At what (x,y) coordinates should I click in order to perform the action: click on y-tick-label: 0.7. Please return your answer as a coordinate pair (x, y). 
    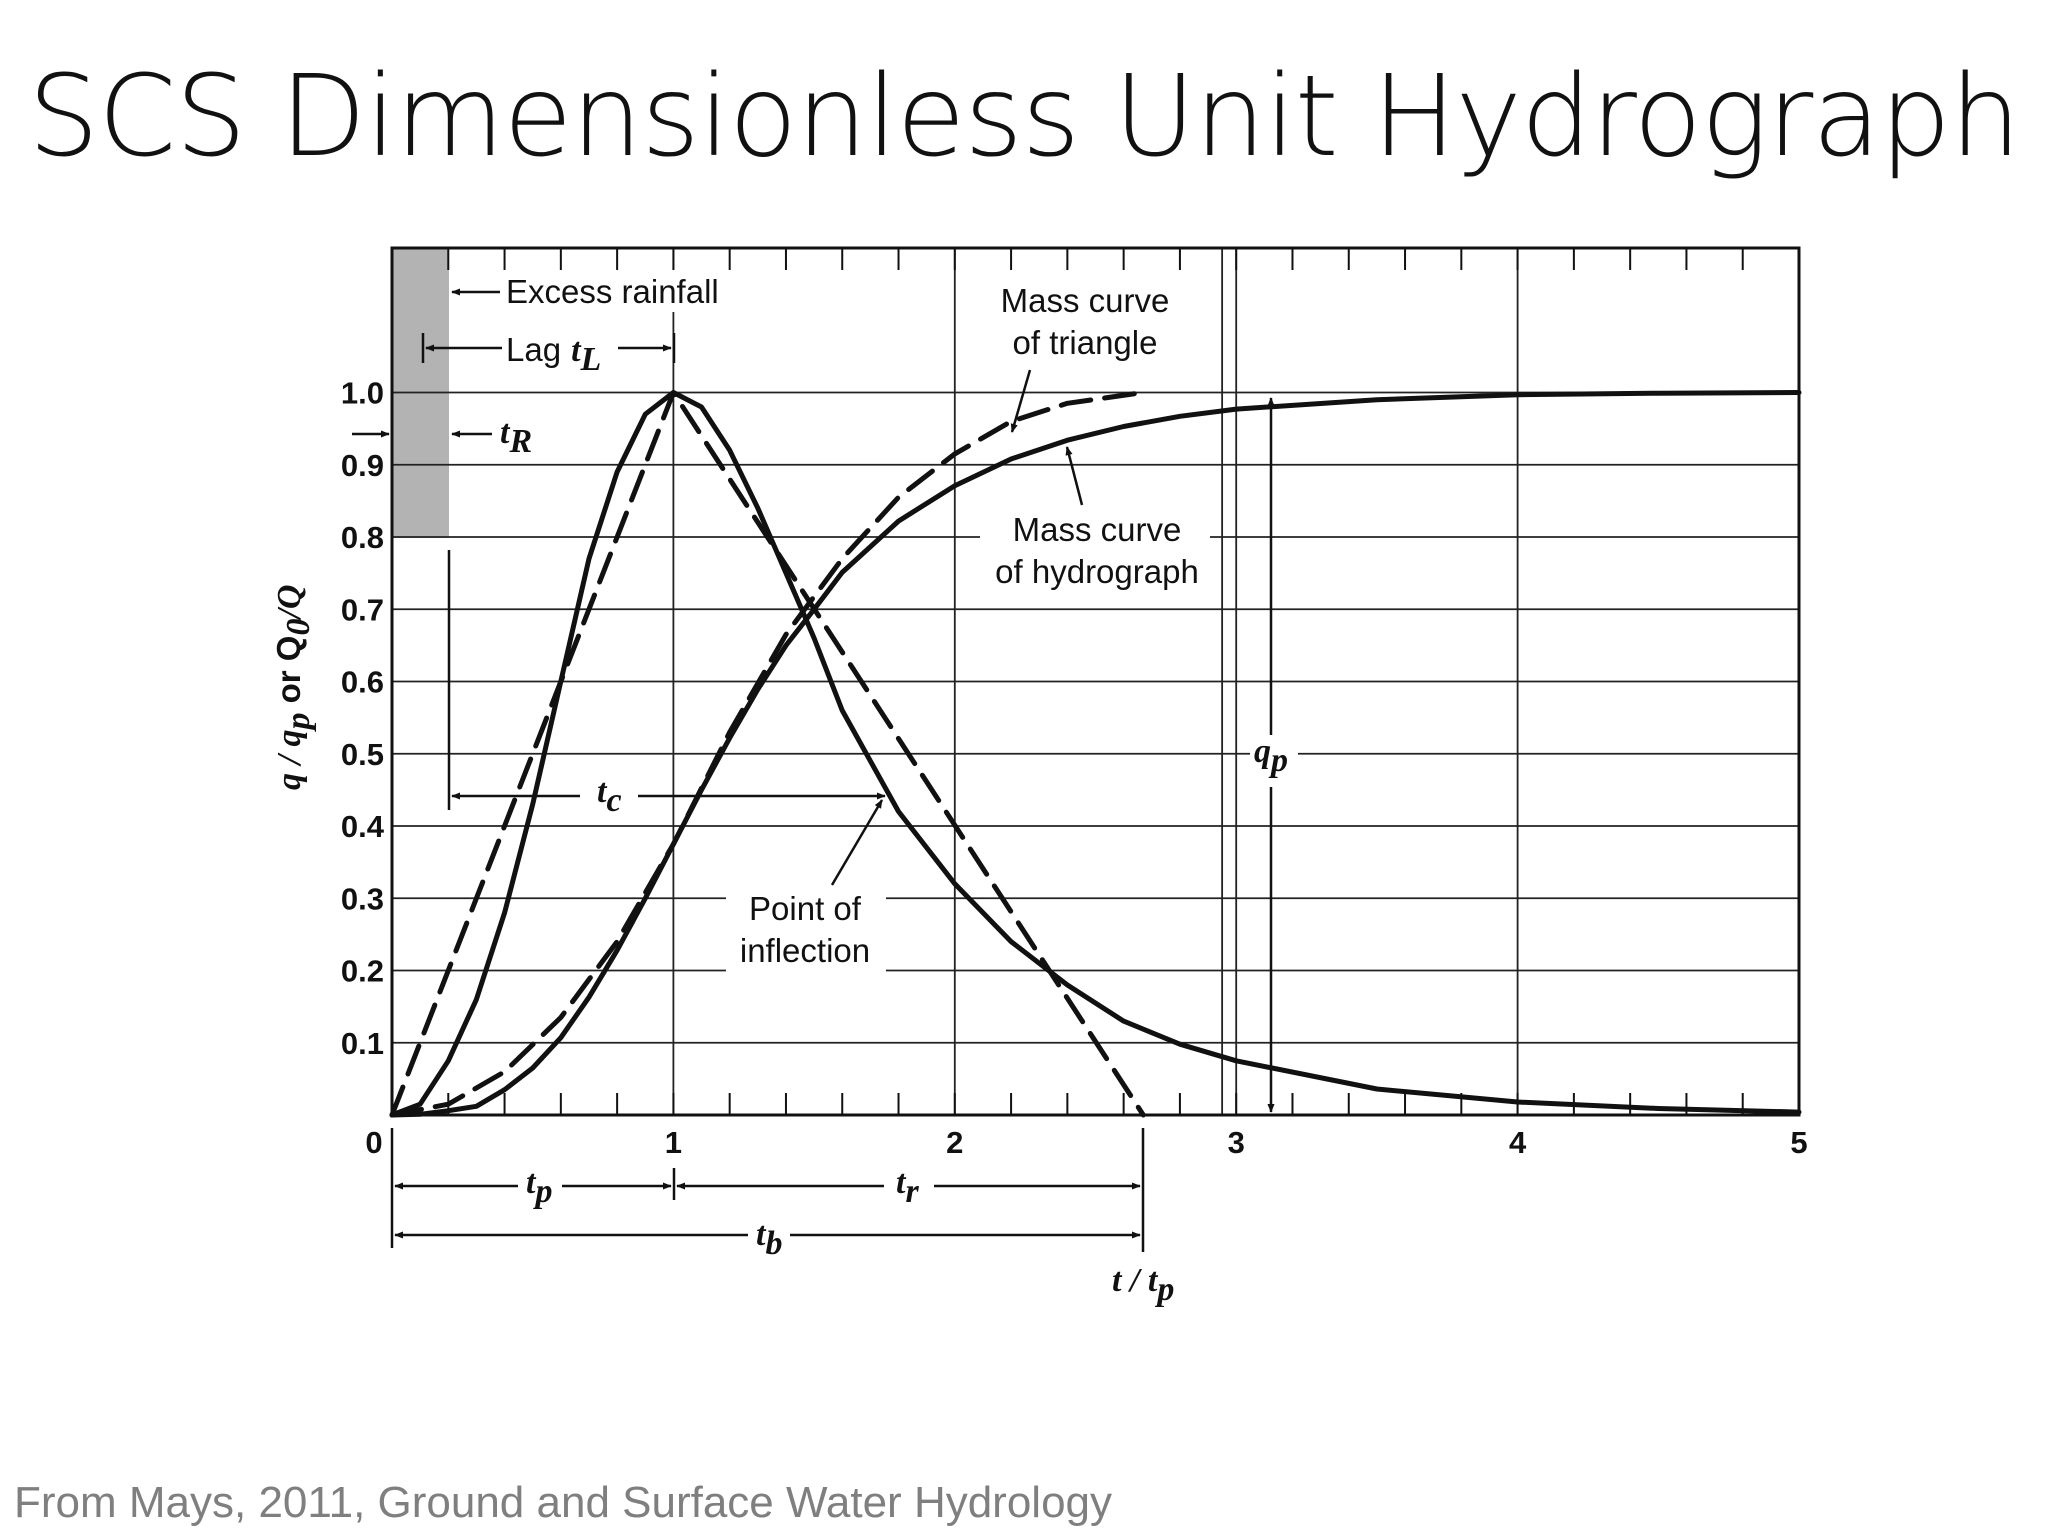
    Looking at the image, I should click on (362, 609).